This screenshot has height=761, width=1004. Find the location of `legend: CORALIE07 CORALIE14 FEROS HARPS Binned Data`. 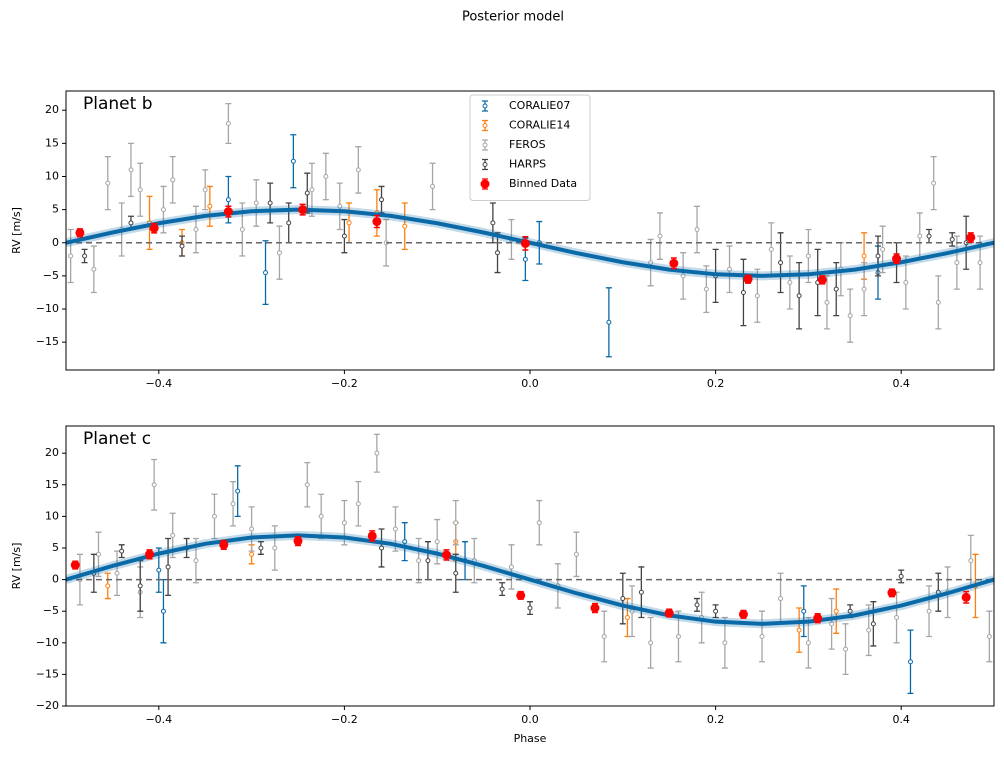

legend: CORALIE07 CORALIE14 FEROS HARPS Binned Data is located at coordinates (530, 147).